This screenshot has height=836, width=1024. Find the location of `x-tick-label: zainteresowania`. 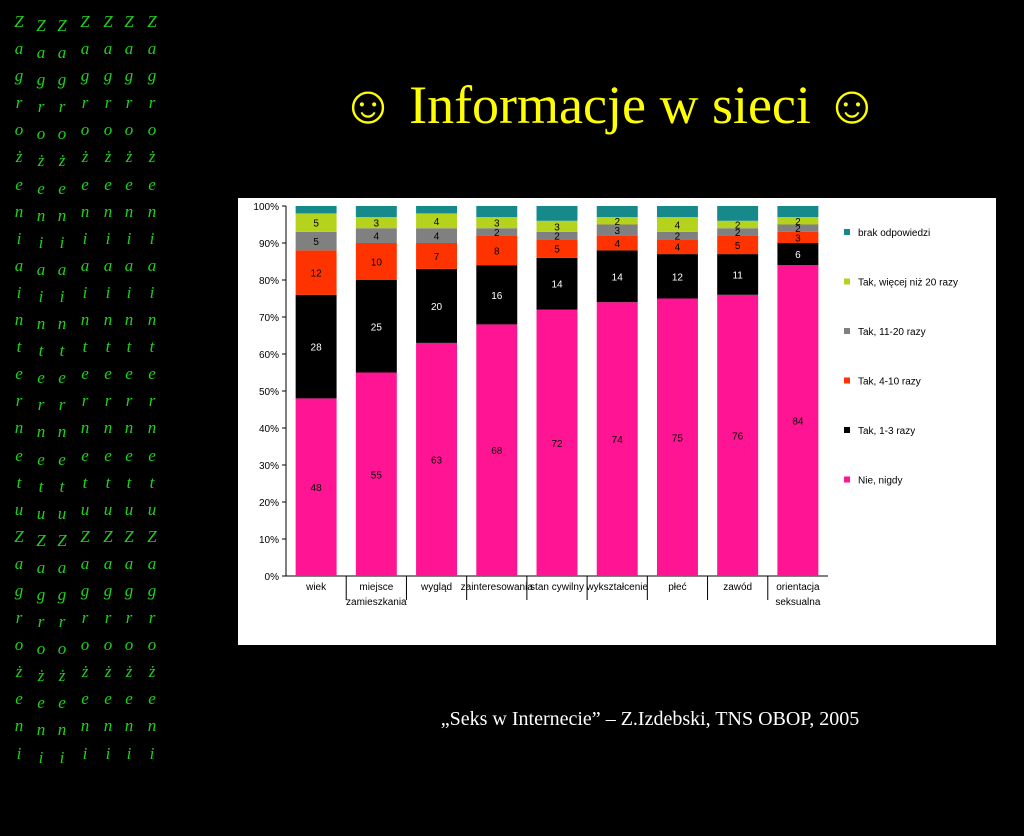

x-tick-label: zainteresowania is located at coordinates (497, 587).